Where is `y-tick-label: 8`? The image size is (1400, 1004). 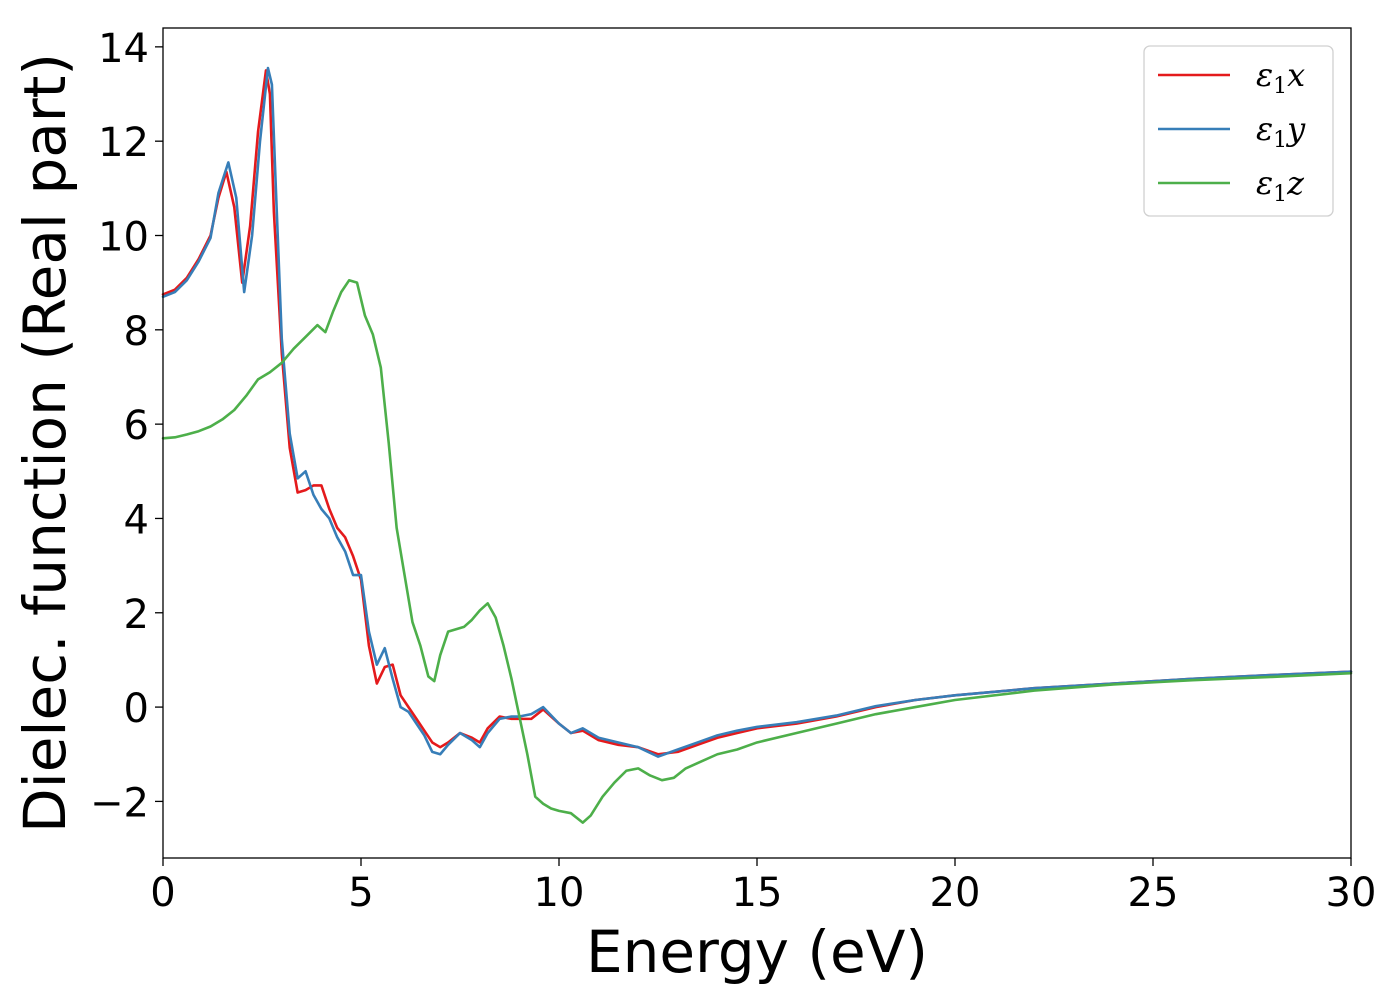
y-tick-label: 8 is located at coordinates (136, 332).